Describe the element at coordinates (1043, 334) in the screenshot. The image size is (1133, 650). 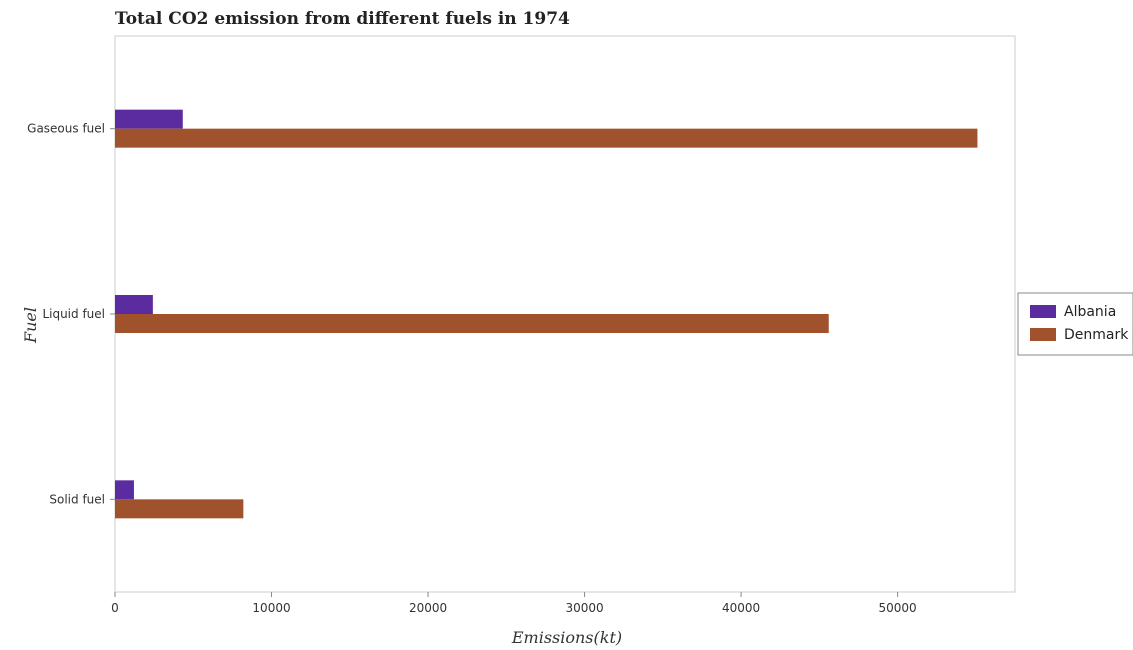
I see `legend-swatch-denmark` at that location.